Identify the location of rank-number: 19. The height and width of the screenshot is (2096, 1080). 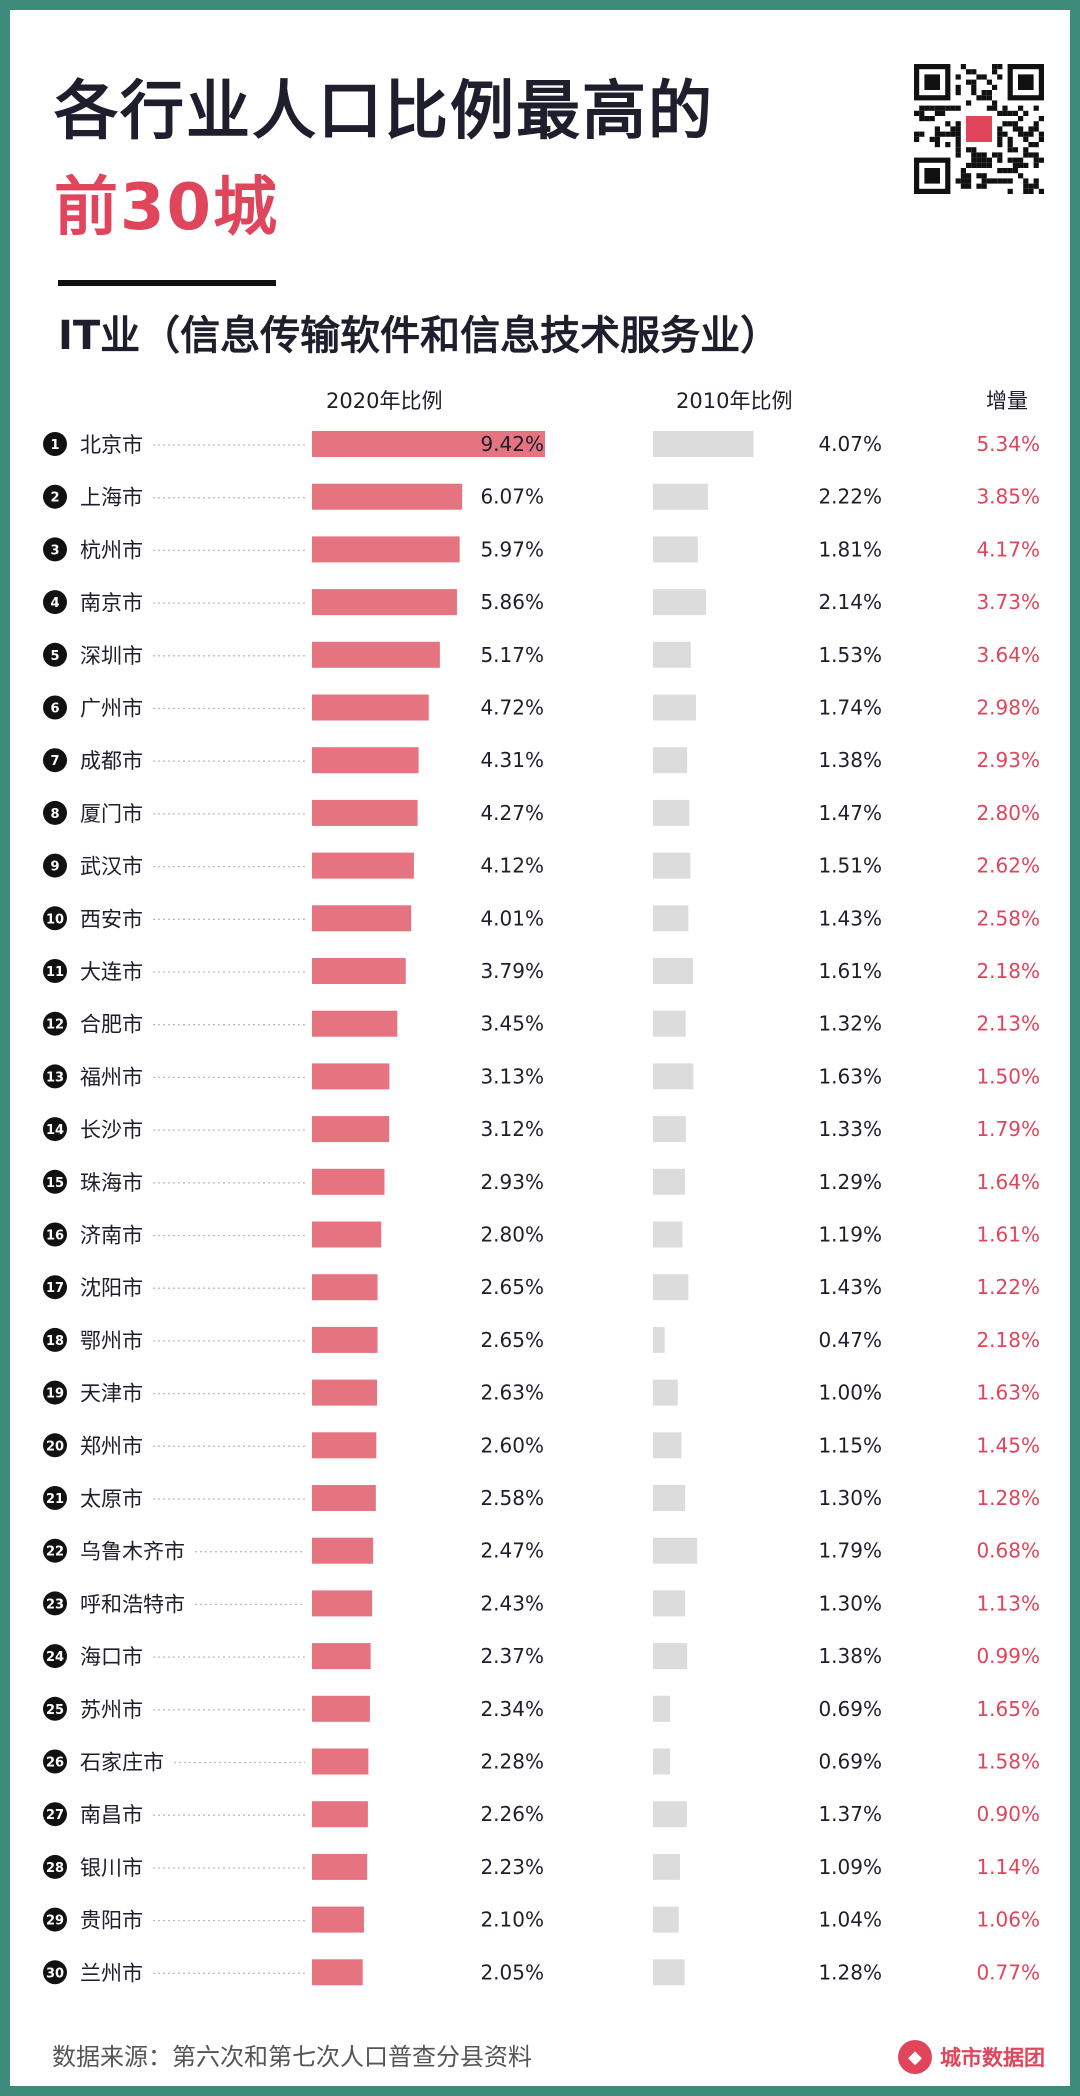
(55, 1394).